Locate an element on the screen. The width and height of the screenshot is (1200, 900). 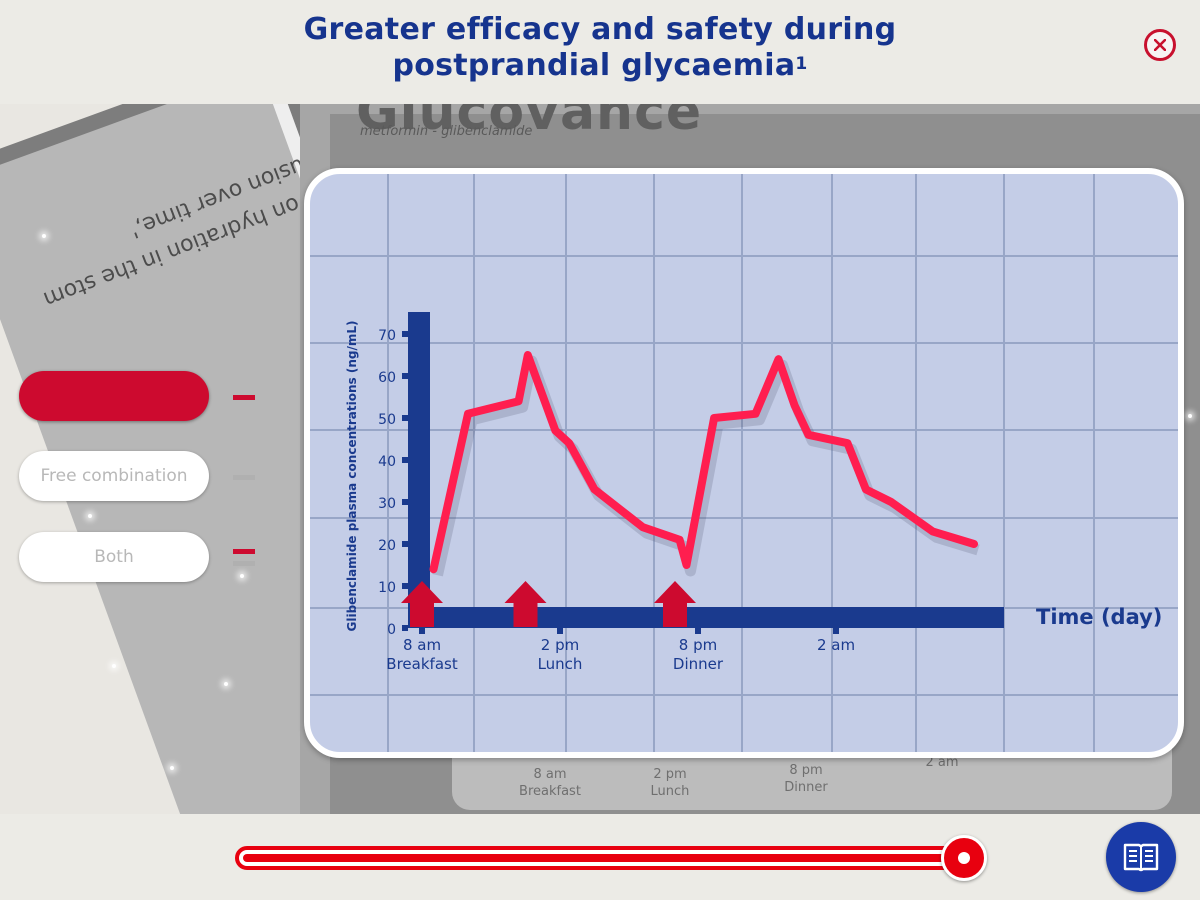
background-brand-logo: Glucovance is located at coordinates (529, 123).